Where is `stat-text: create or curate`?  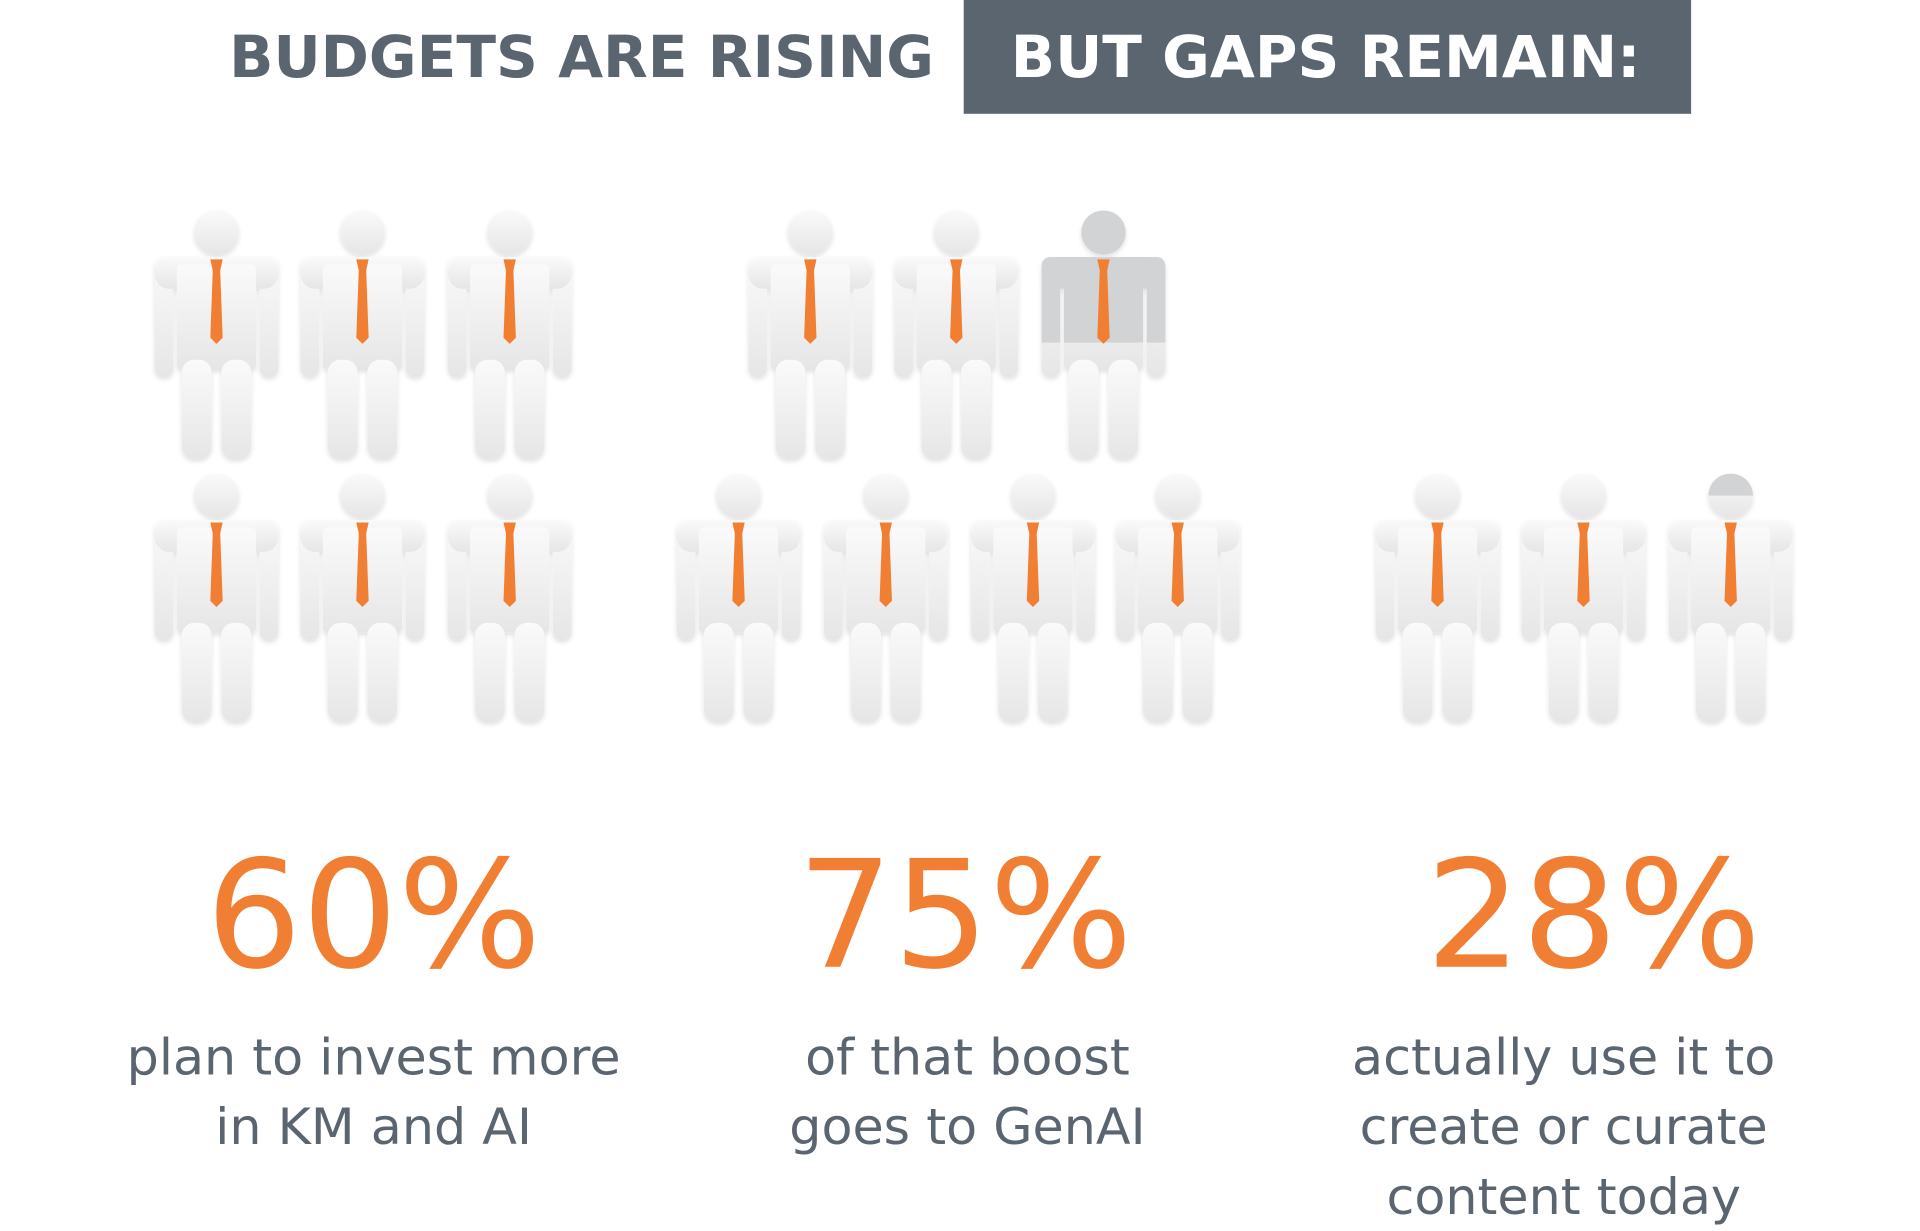
stat-text: create or curate is located at coordinates (1564, 1126).